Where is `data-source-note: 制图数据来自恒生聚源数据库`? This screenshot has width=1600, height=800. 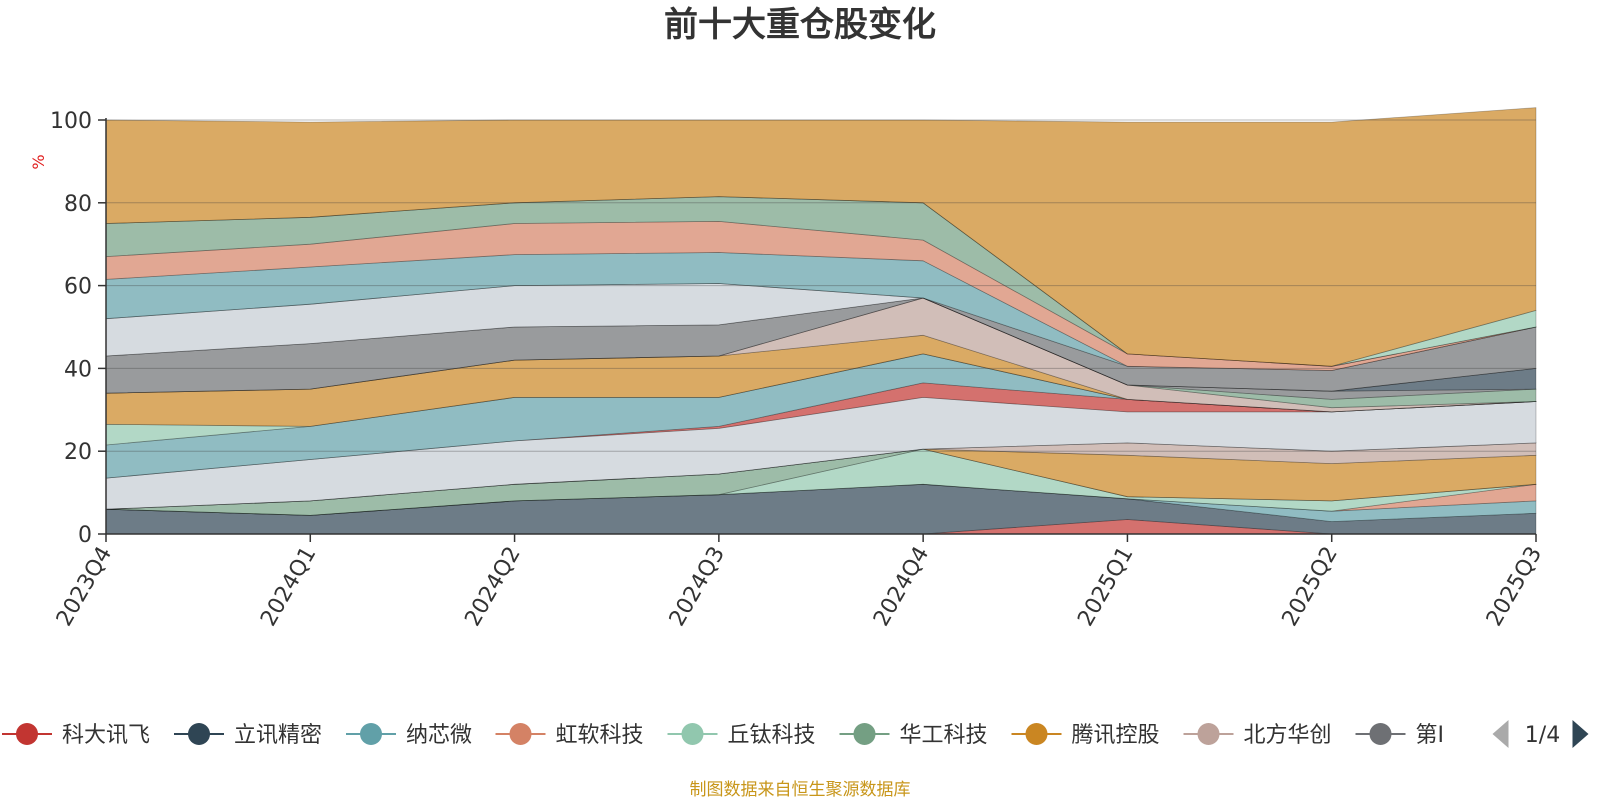 data-source-note: 制图数据来自恒生聚源数据库 is located at coordinates (800, 790).